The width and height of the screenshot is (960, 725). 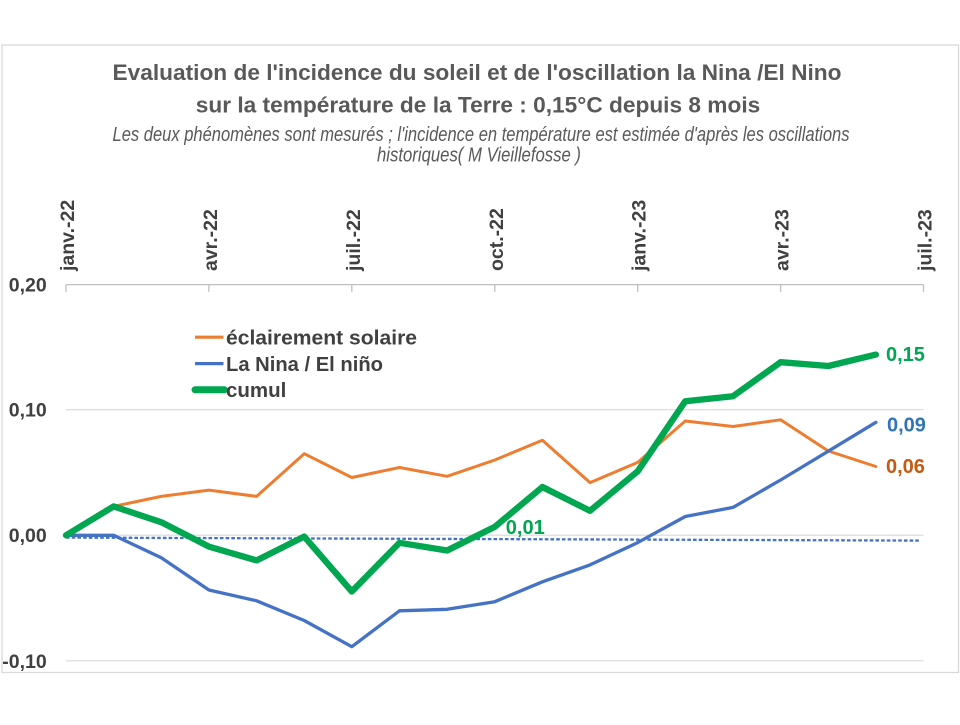 I want to click on svg-text: avr.-22, so click(x=211, y=240).